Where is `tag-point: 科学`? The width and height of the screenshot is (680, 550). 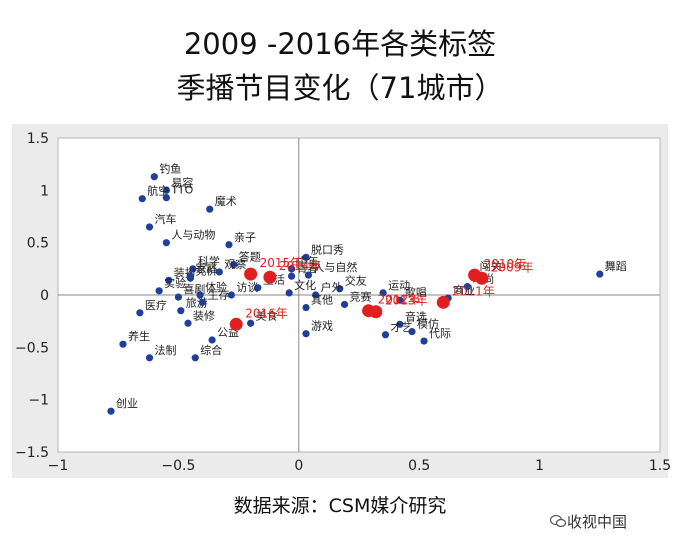 tag-point: 科学 is located at coordinates (204, 263).